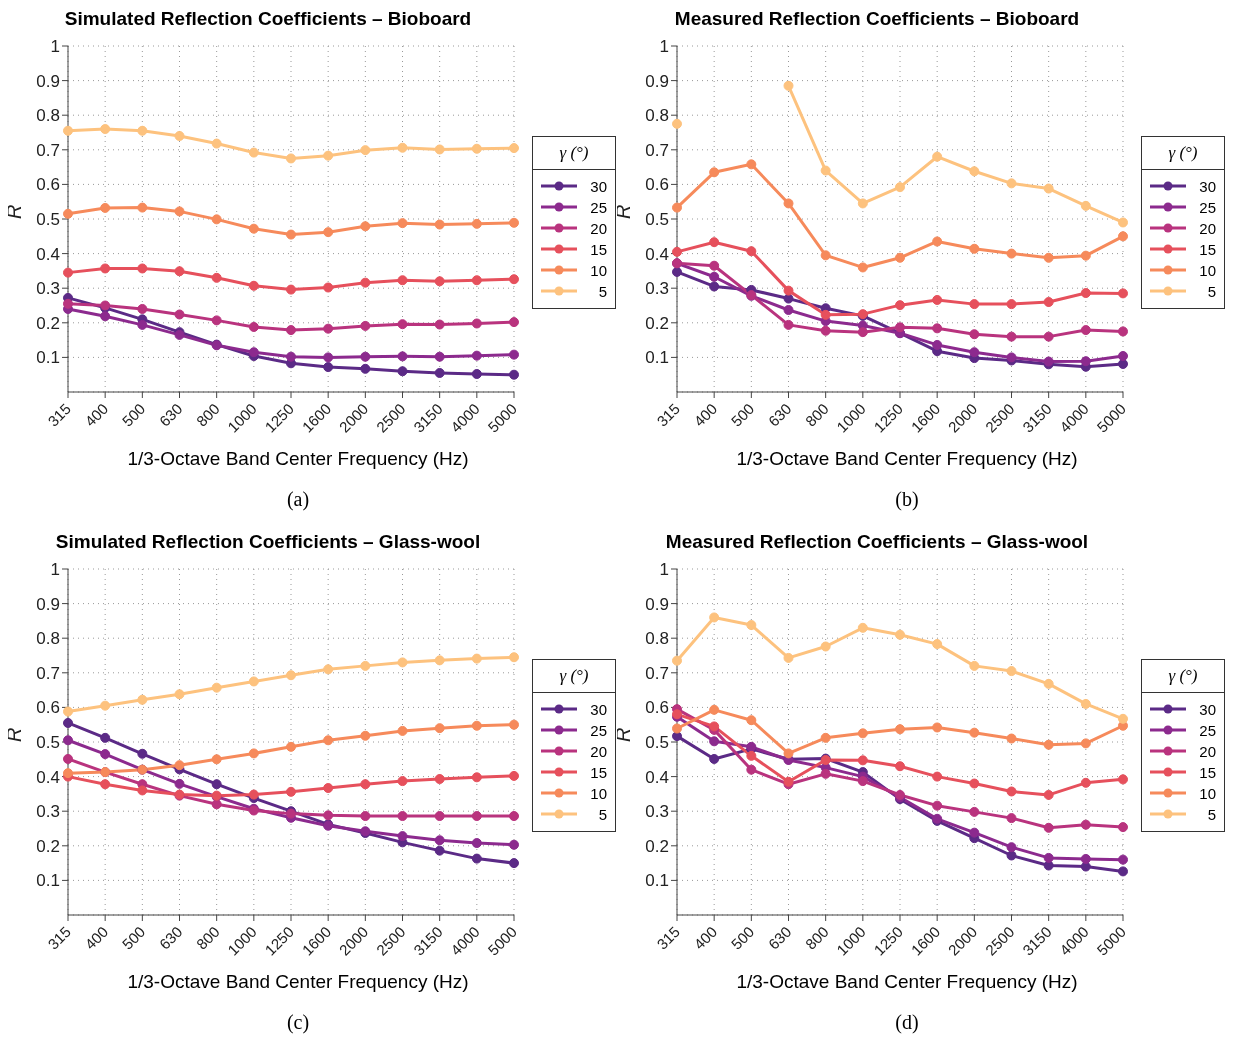 Image resolution: width=1234 pixels, height=1047 pixels. I want to click on text: (c), so click(298, 1022).